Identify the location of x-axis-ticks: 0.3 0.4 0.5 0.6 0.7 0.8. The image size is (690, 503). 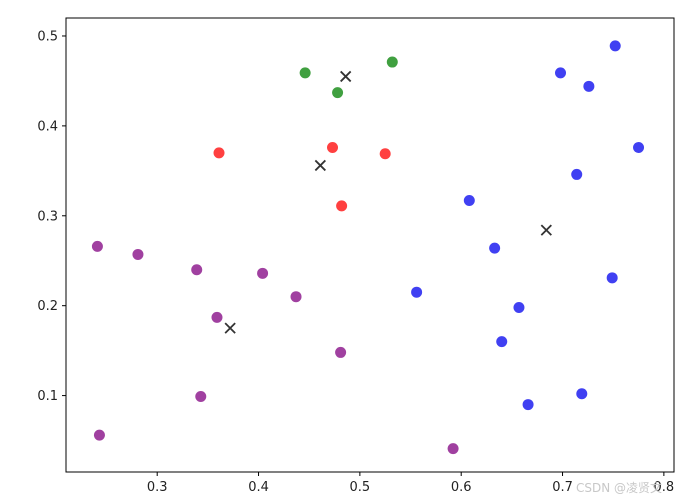
(410, 483).